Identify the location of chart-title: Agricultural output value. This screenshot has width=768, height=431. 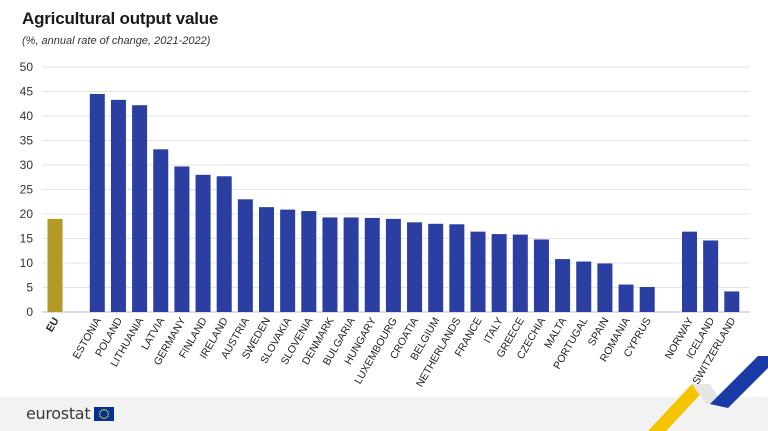
(120, 18).